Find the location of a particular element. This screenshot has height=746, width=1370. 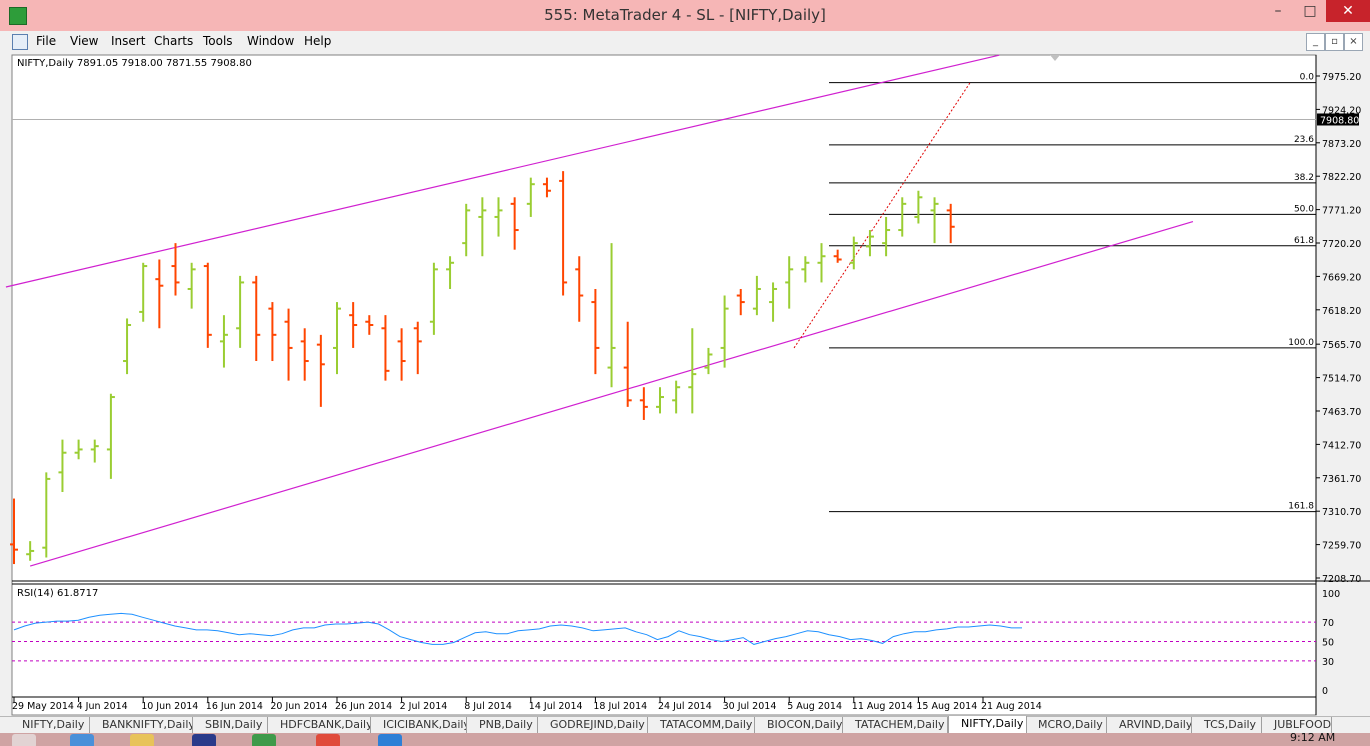

child-restore-button: ▫ is located at coordinates (1334, 42).